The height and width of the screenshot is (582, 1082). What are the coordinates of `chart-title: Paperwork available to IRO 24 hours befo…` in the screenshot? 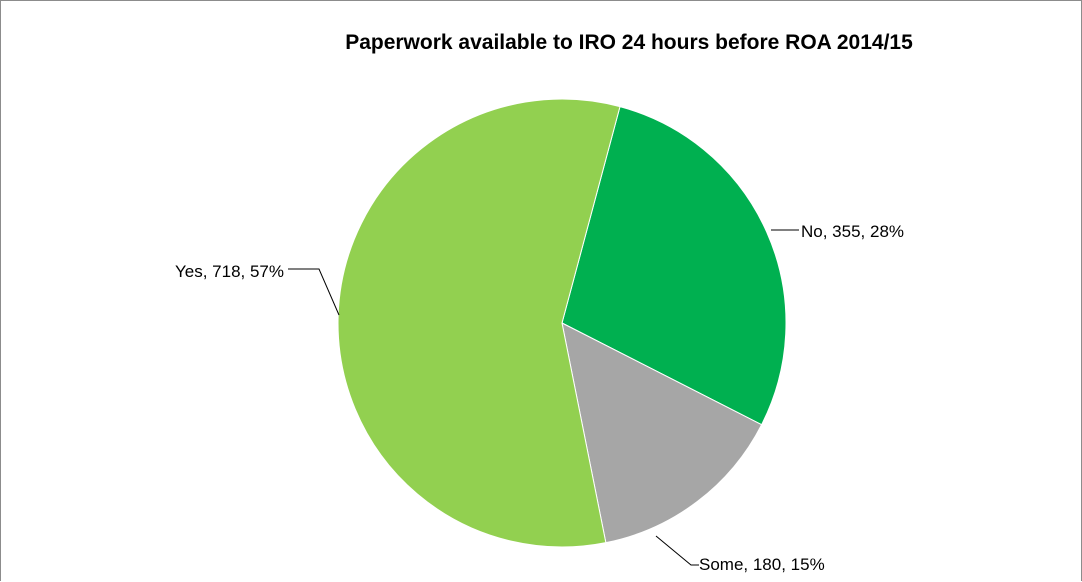 It's located at (629, 42).